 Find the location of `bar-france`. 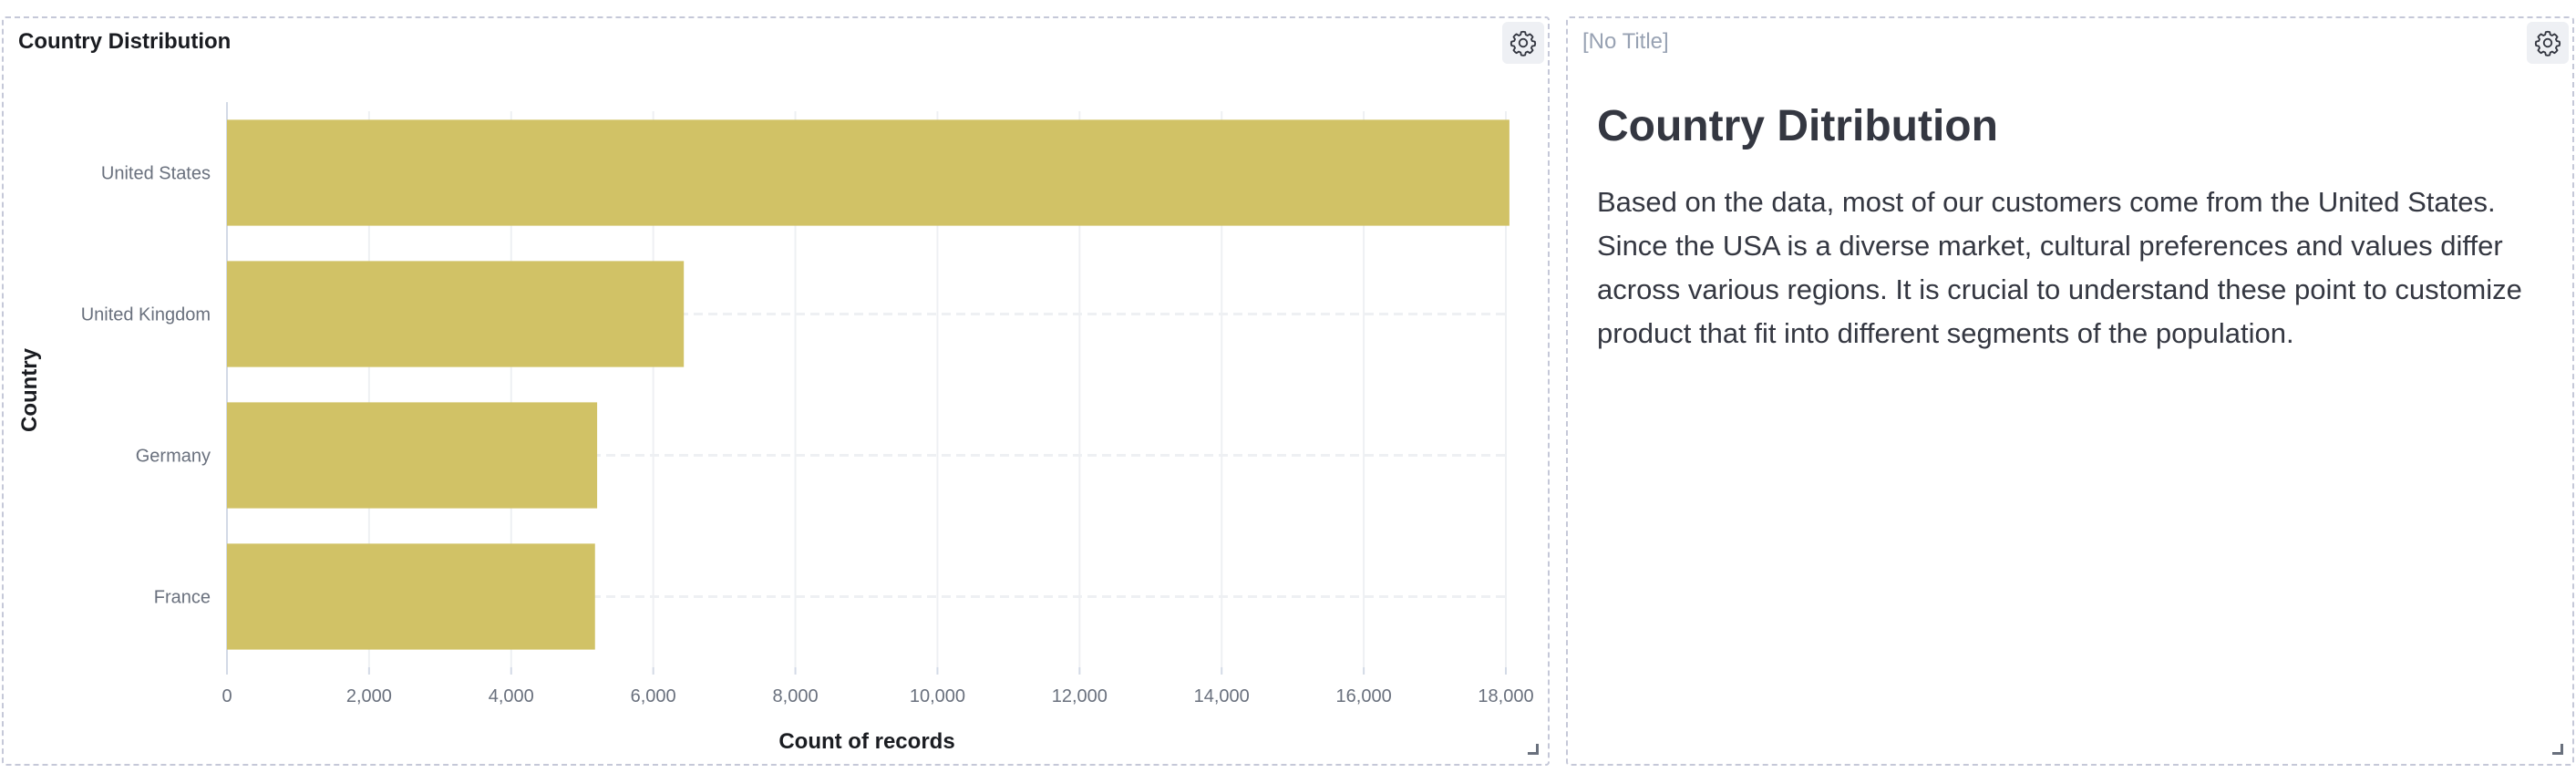

bar-france is located at coordinates (411, 596).